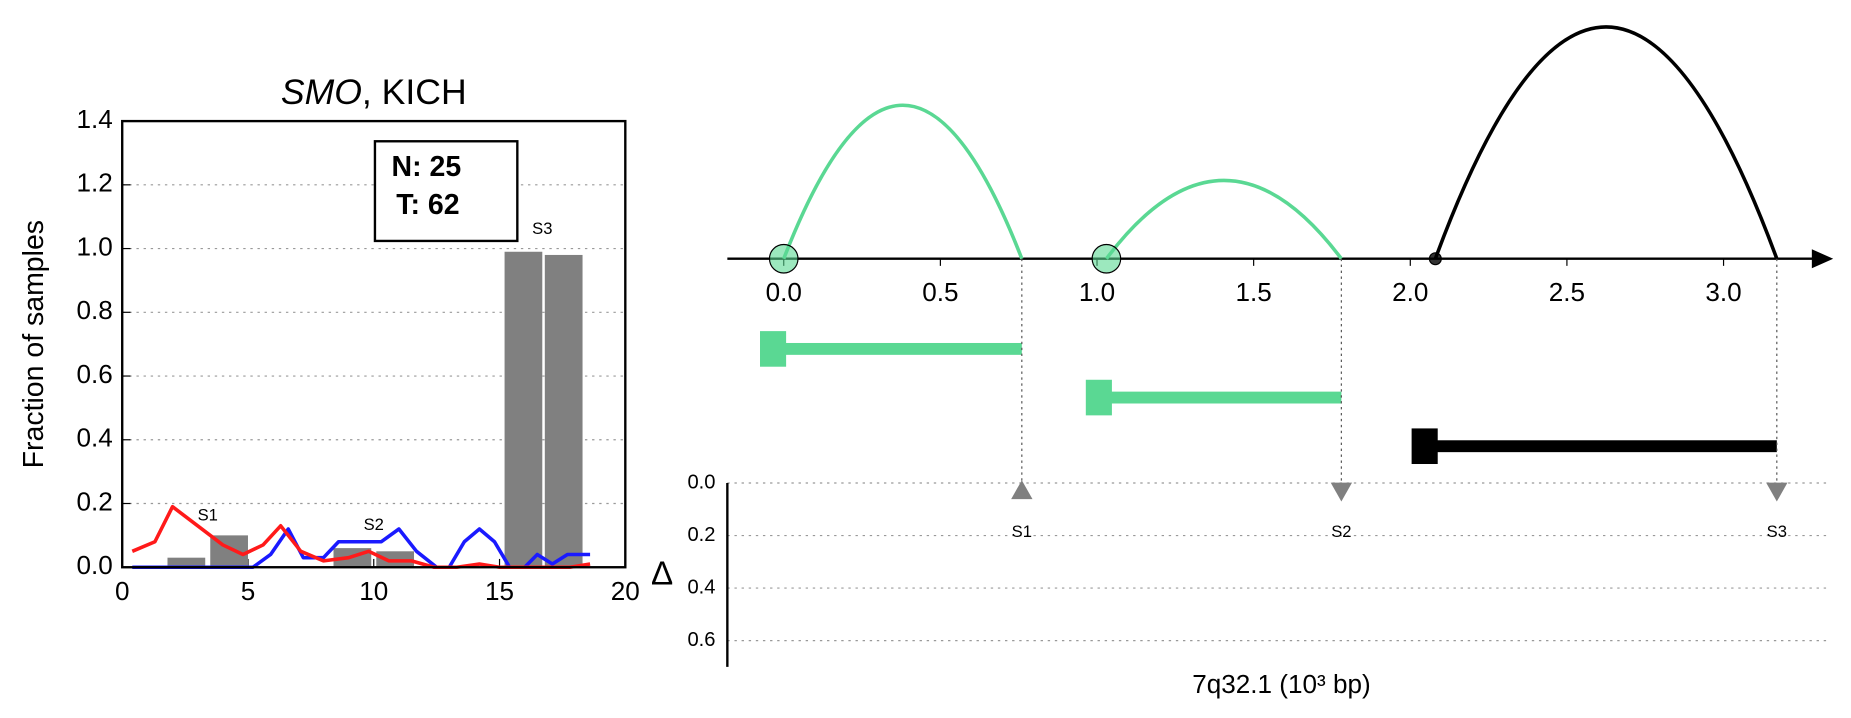 Image resolution: width=1851 pixels, height=718 pixels. What do you see at coordinates (414, 92) in the screenshot?
I see `title-cohort: , KICH` at bounding box center [414, 92].